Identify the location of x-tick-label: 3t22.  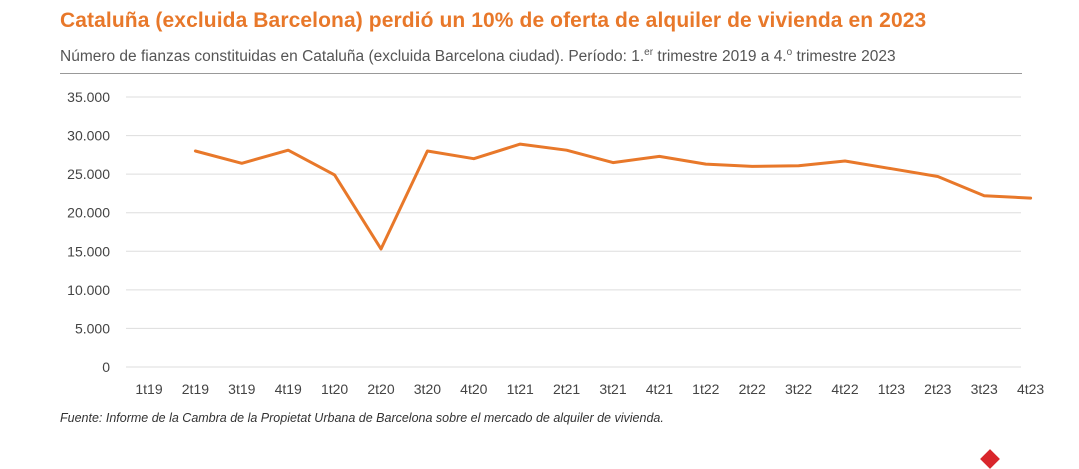
(798, 389).